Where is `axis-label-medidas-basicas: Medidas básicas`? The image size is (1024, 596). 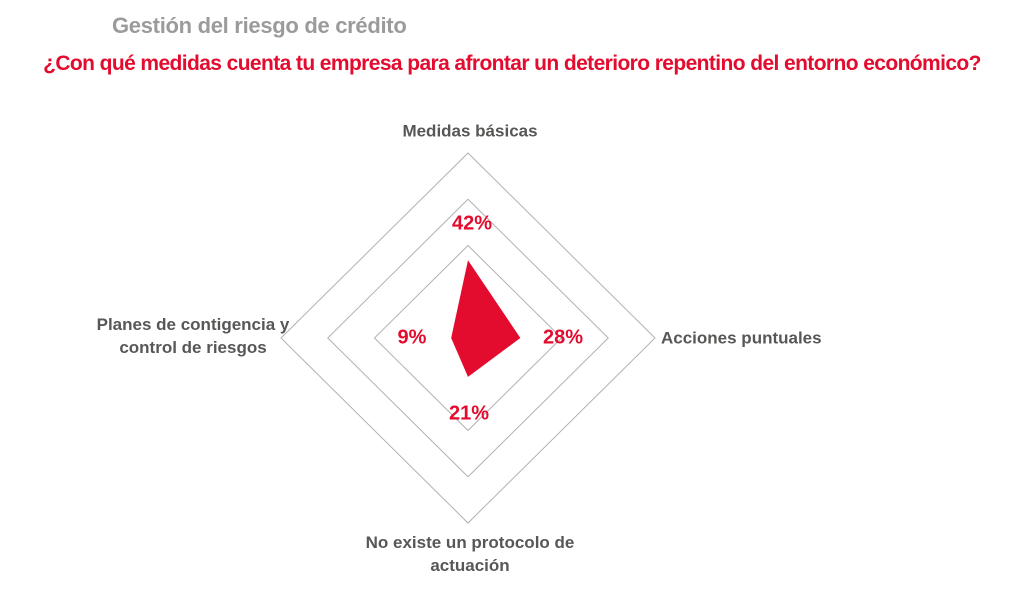 axis-label-medidas-basicas: Medidas básicas is located at coordinates (470, 131).